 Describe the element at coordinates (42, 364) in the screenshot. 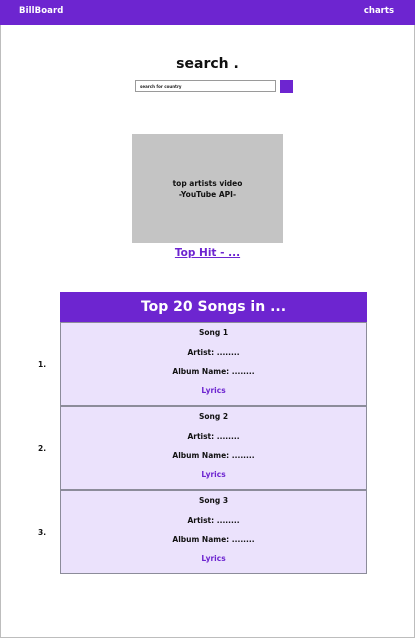

I see `song-rank: 1.` at that location.